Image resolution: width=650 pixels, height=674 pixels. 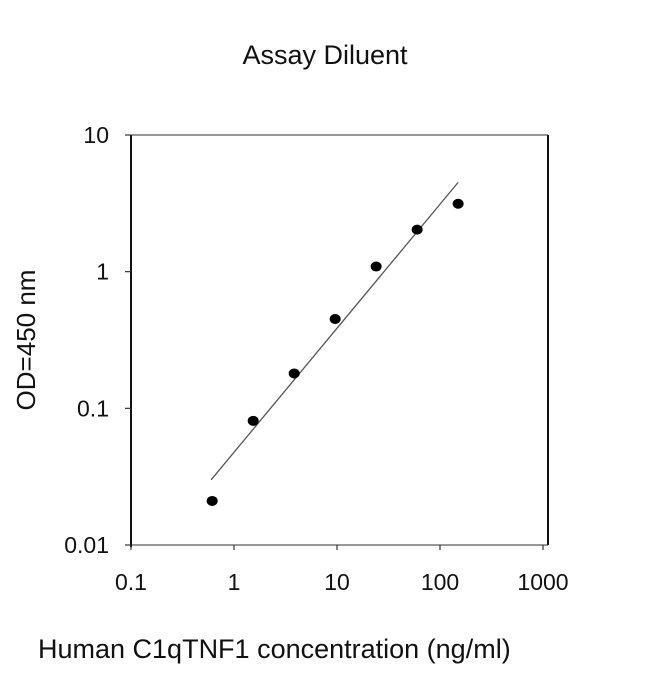 What do you see at coordinates (325, 55) in the screenshot?
I see `chart-title: Assay Diluent` at bounding box center [325, 55].